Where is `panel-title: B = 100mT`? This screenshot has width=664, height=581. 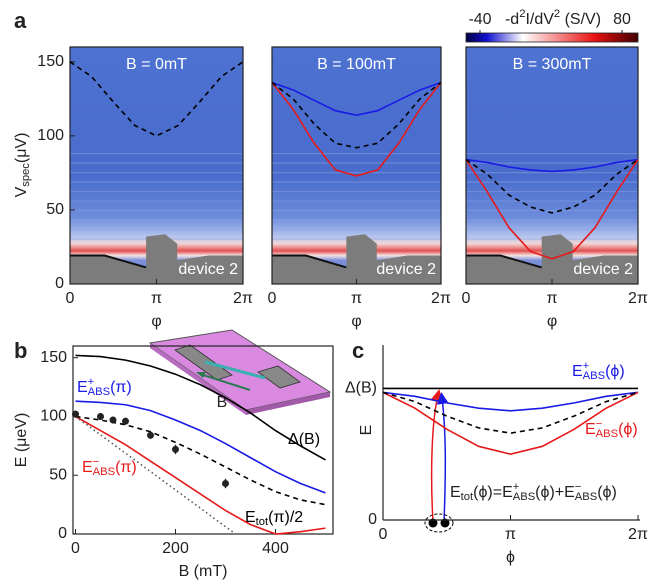 panel-title: B = 100mT is located at coordinates (356, 64).